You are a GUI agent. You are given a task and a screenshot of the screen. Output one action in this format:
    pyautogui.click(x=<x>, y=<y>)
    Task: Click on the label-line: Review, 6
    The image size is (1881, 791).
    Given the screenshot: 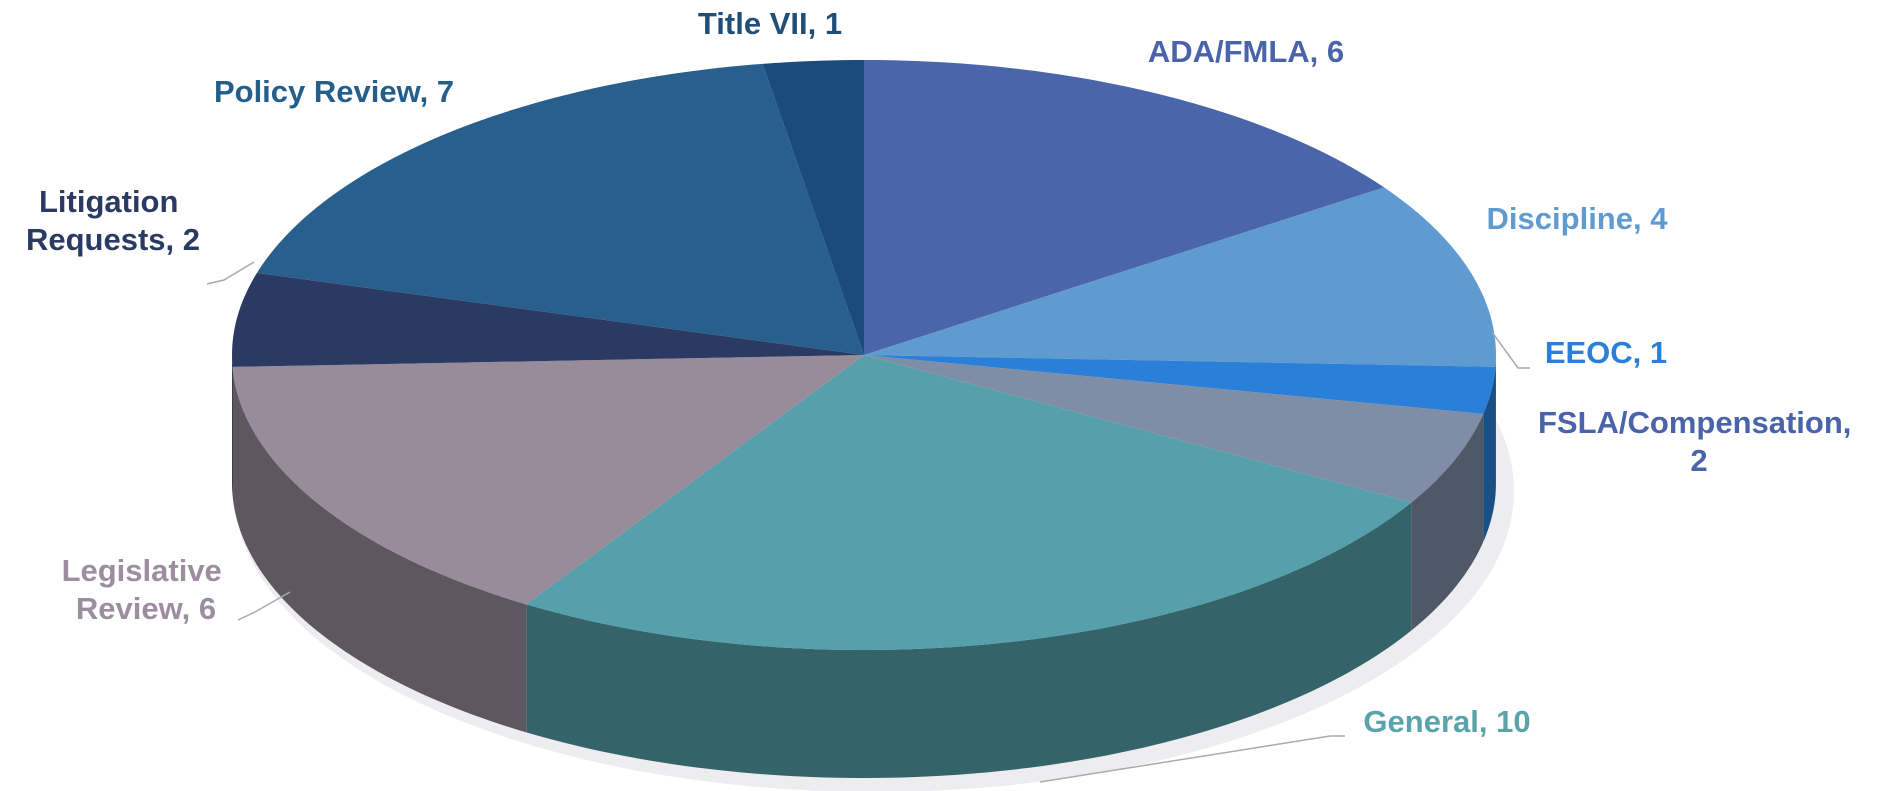 What is the action you would take?
    pyautogui.click(x=146, y=608)
    